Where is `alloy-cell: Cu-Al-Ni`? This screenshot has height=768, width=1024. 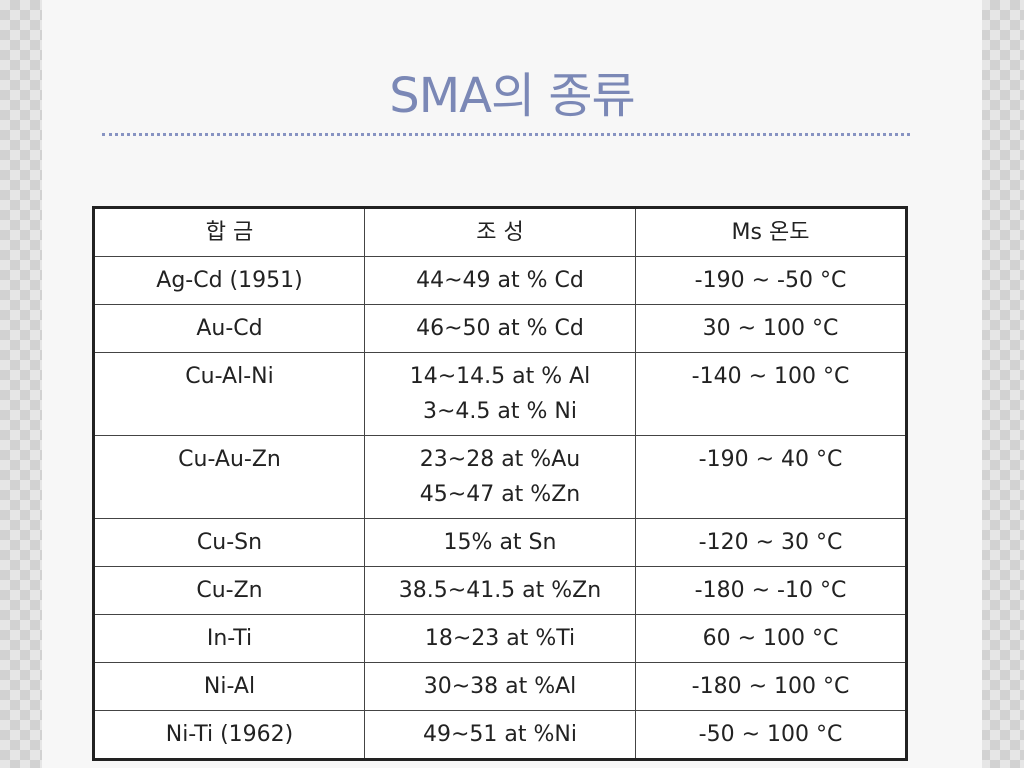 alloy-cell: Cu-Al-Ni is located at coordinates (229, 394).